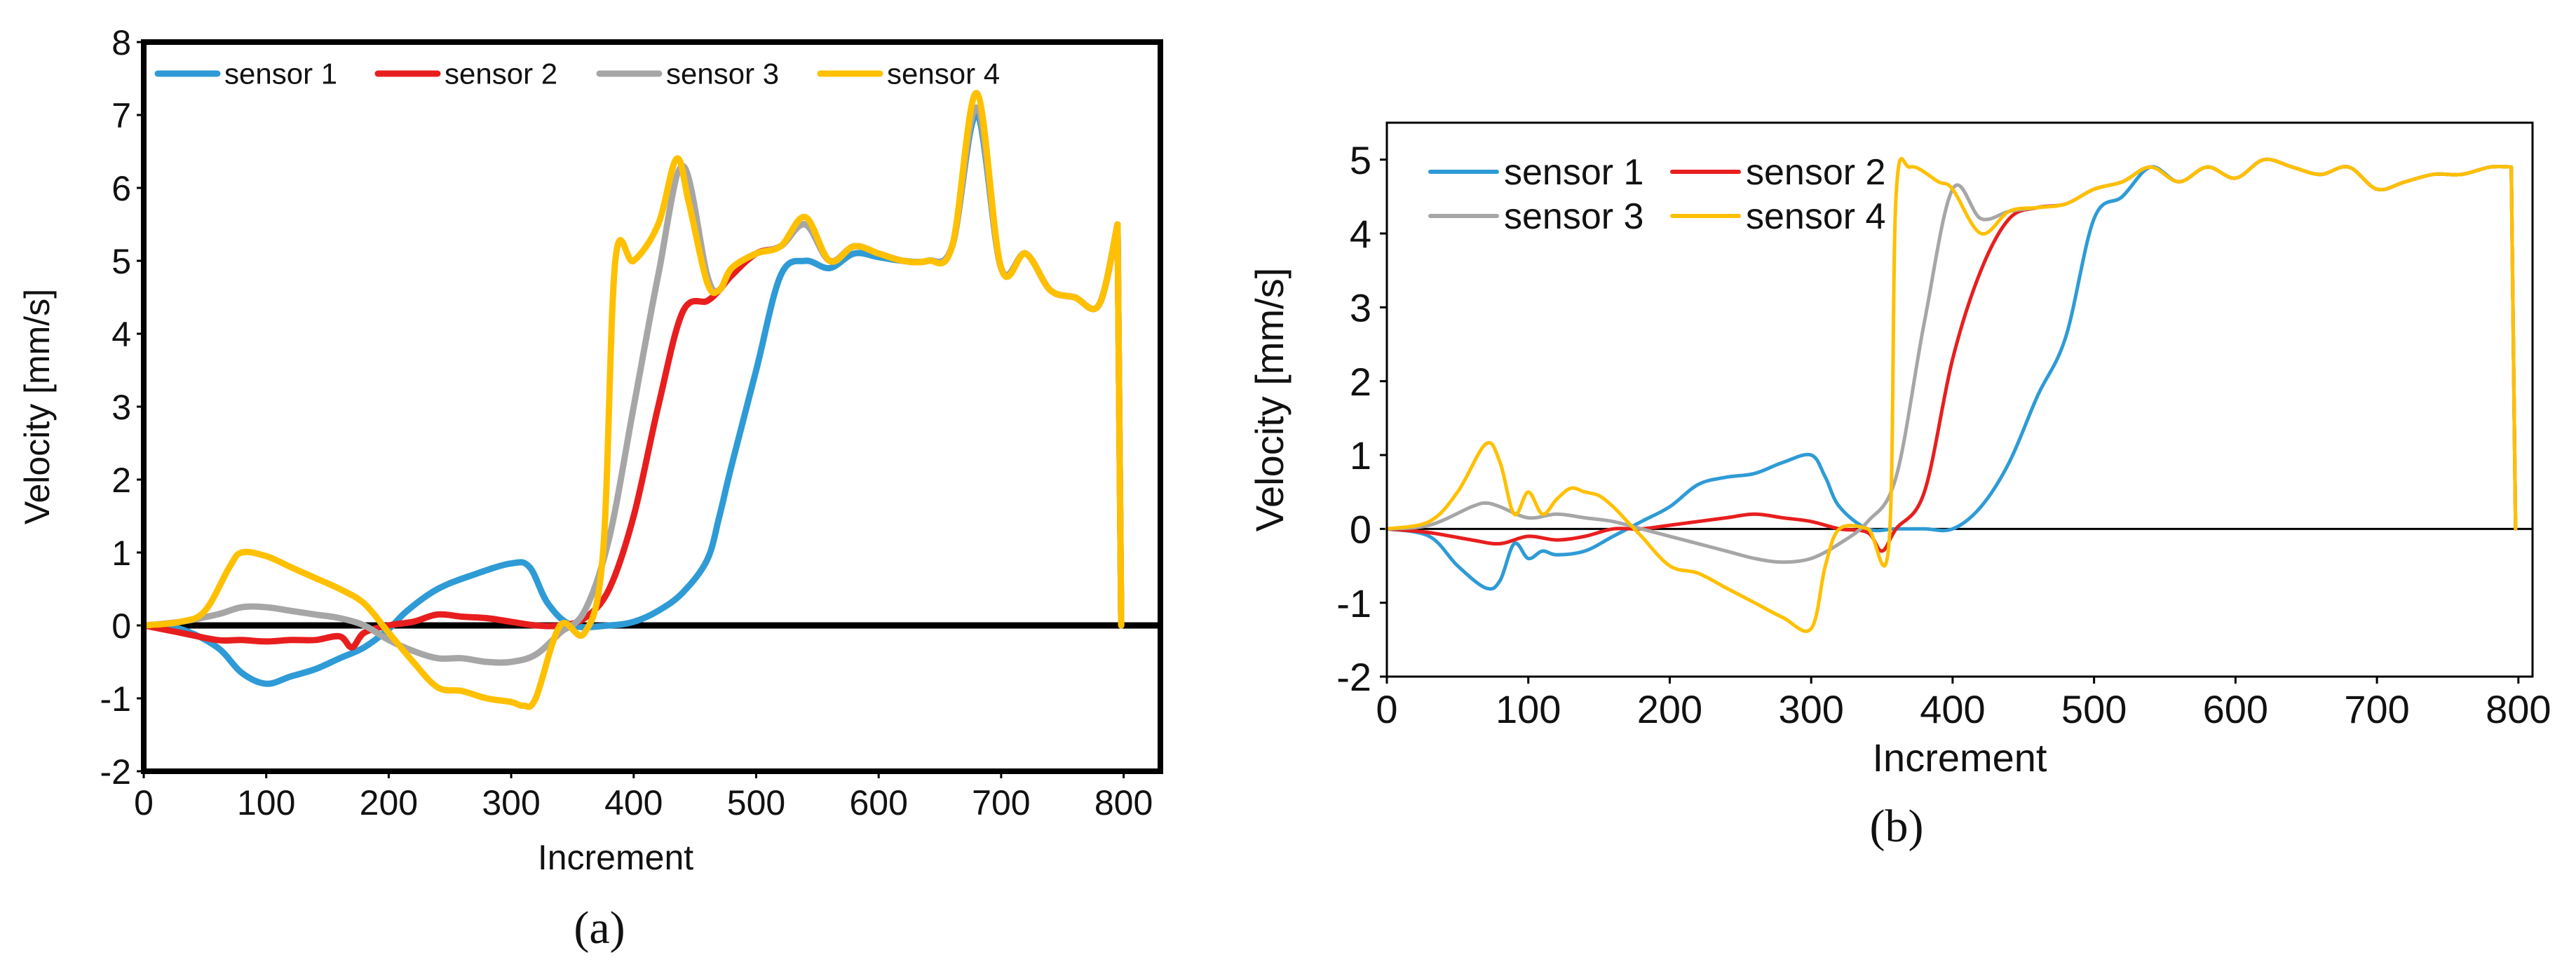 This screenshot has width=2576, height=976. I want to click on y-tick-label: 8, so click(121, 42).